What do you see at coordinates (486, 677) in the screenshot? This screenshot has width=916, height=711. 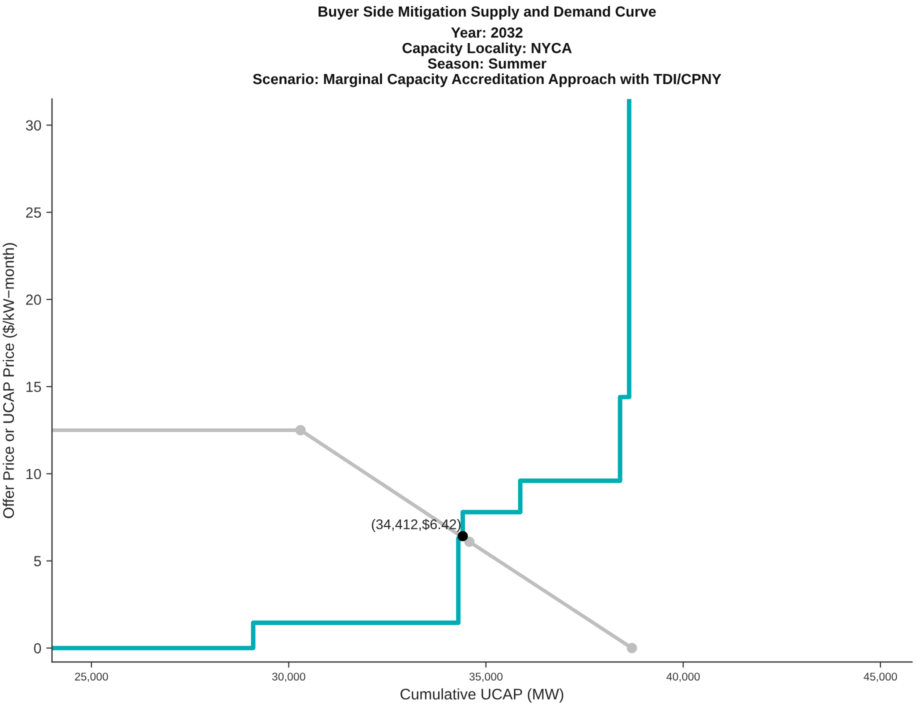 I see `x-tick-label: 35,000` at bounding box center [486, 677].